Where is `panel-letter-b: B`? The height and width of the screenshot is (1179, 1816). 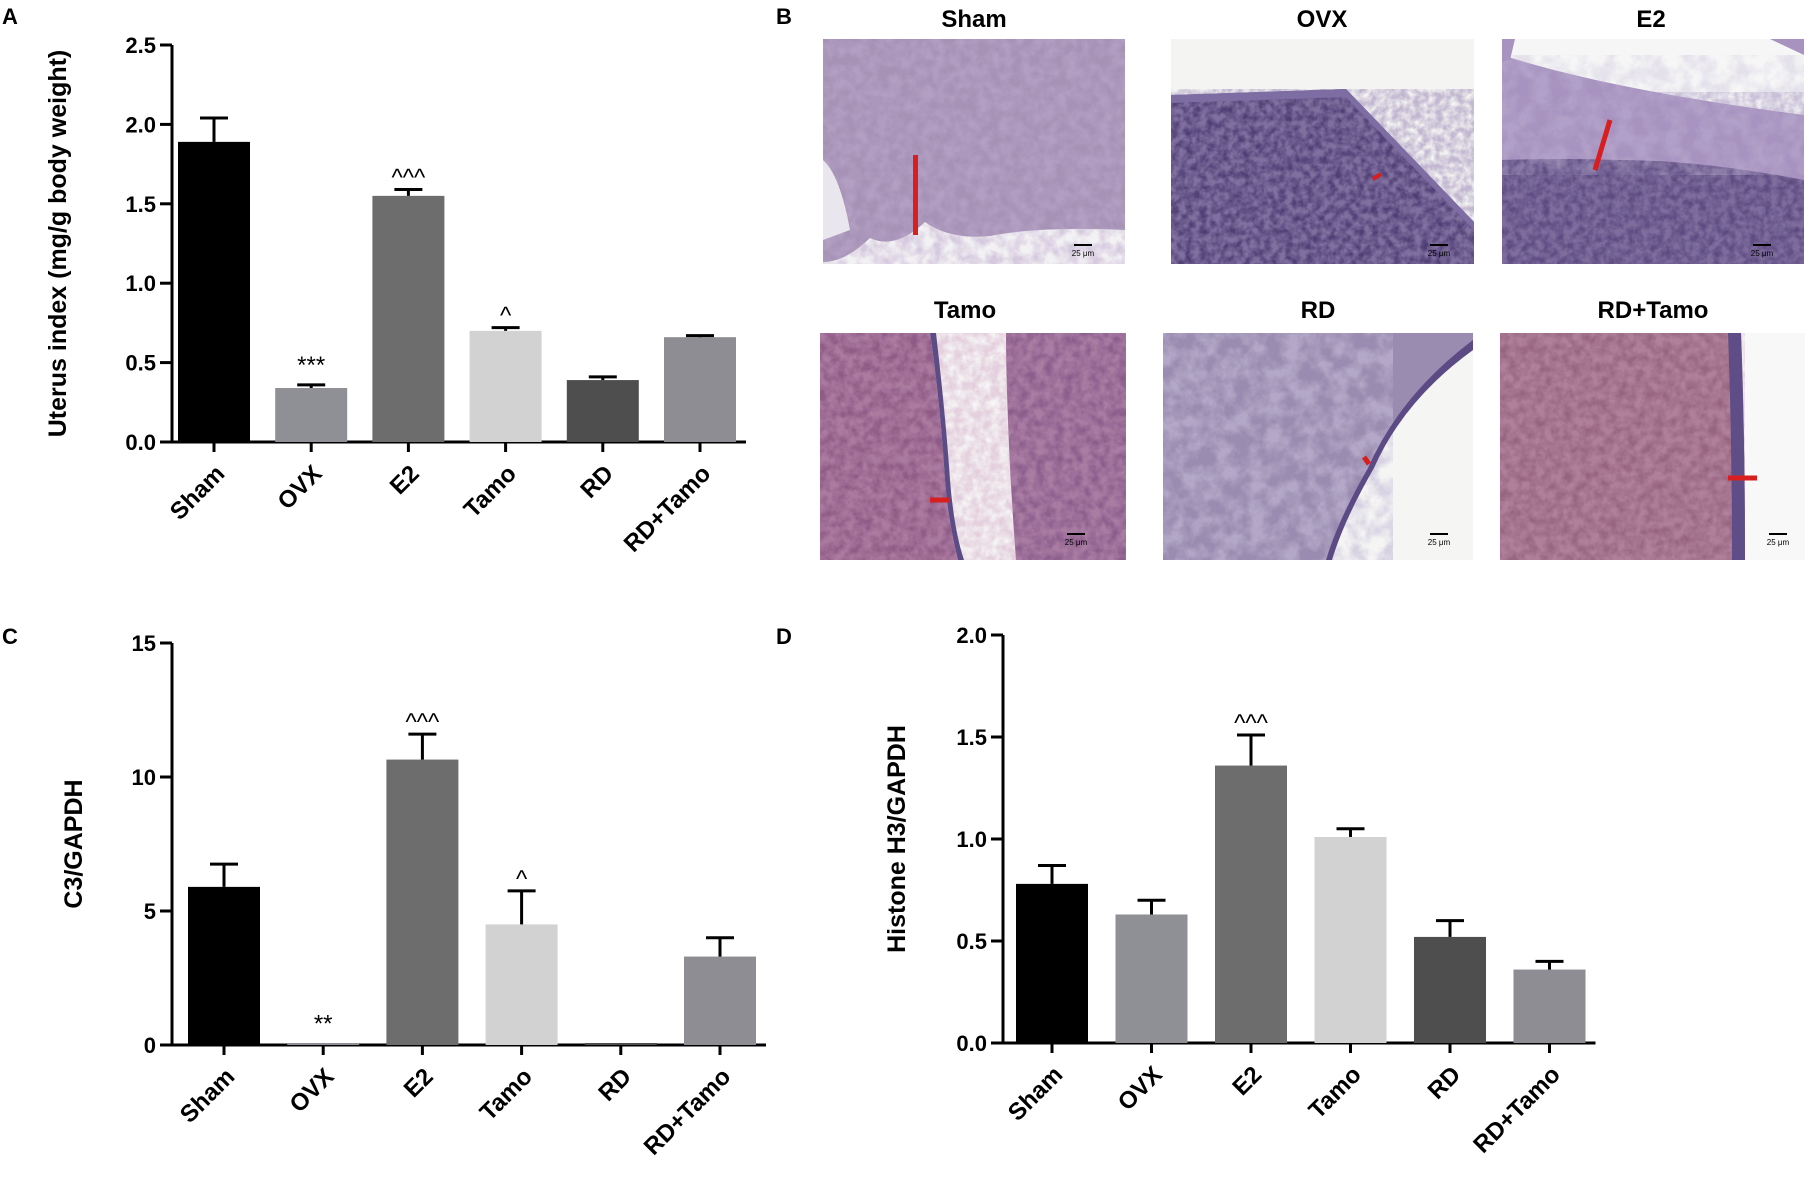 panel-letter-b: B is located at coordinates (784, 16).